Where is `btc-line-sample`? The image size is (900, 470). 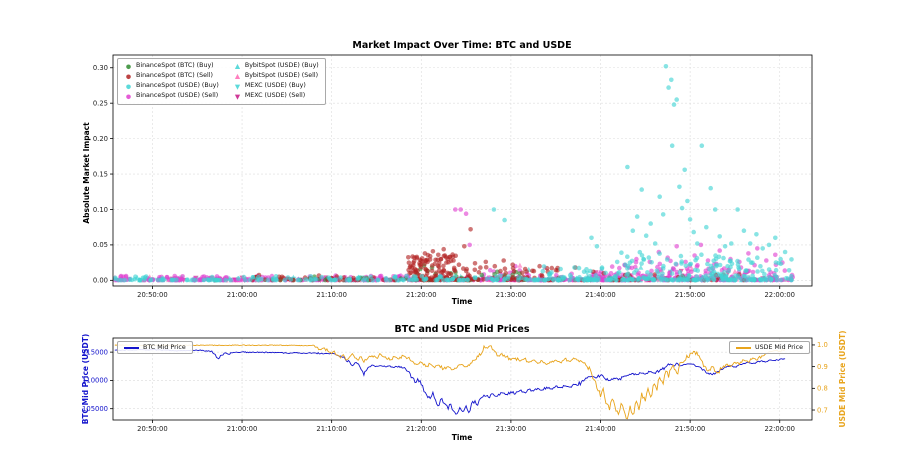 btc-line-sample is located at coordinates (131, 347).